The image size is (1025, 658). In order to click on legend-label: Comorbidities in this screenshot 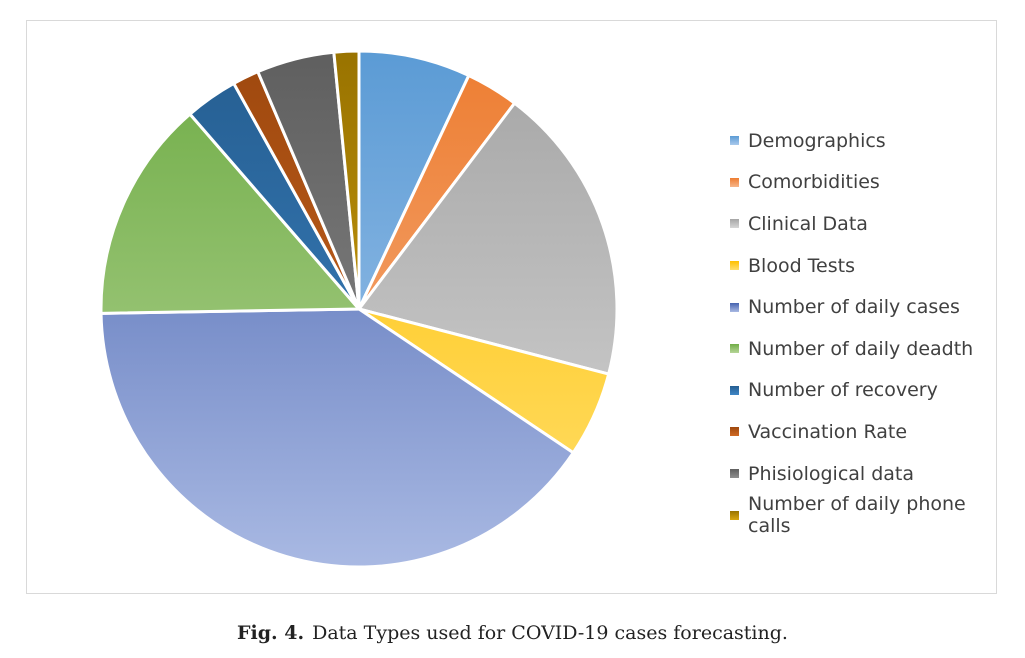, I will do `click(814, 182)`.